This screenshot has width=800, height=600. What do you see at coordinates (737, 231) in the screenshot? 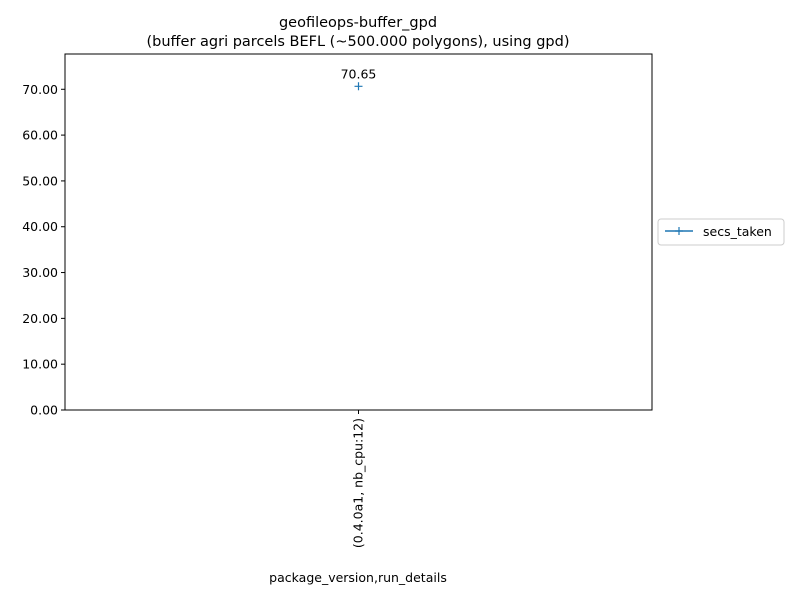
I see `legend-item-secs-taken: secs_taken` at bounding box center [737, 231].